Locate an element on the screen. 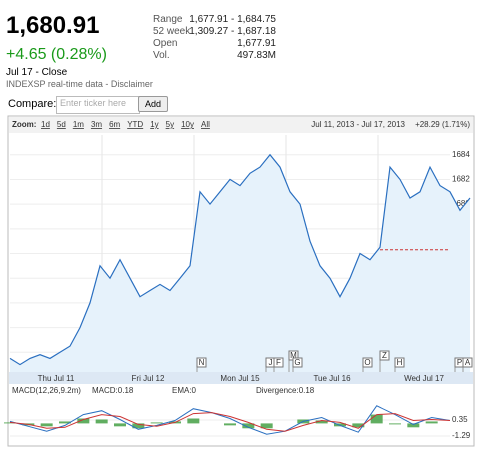  stat-label: 52 week is located at coordinates (172, 31).